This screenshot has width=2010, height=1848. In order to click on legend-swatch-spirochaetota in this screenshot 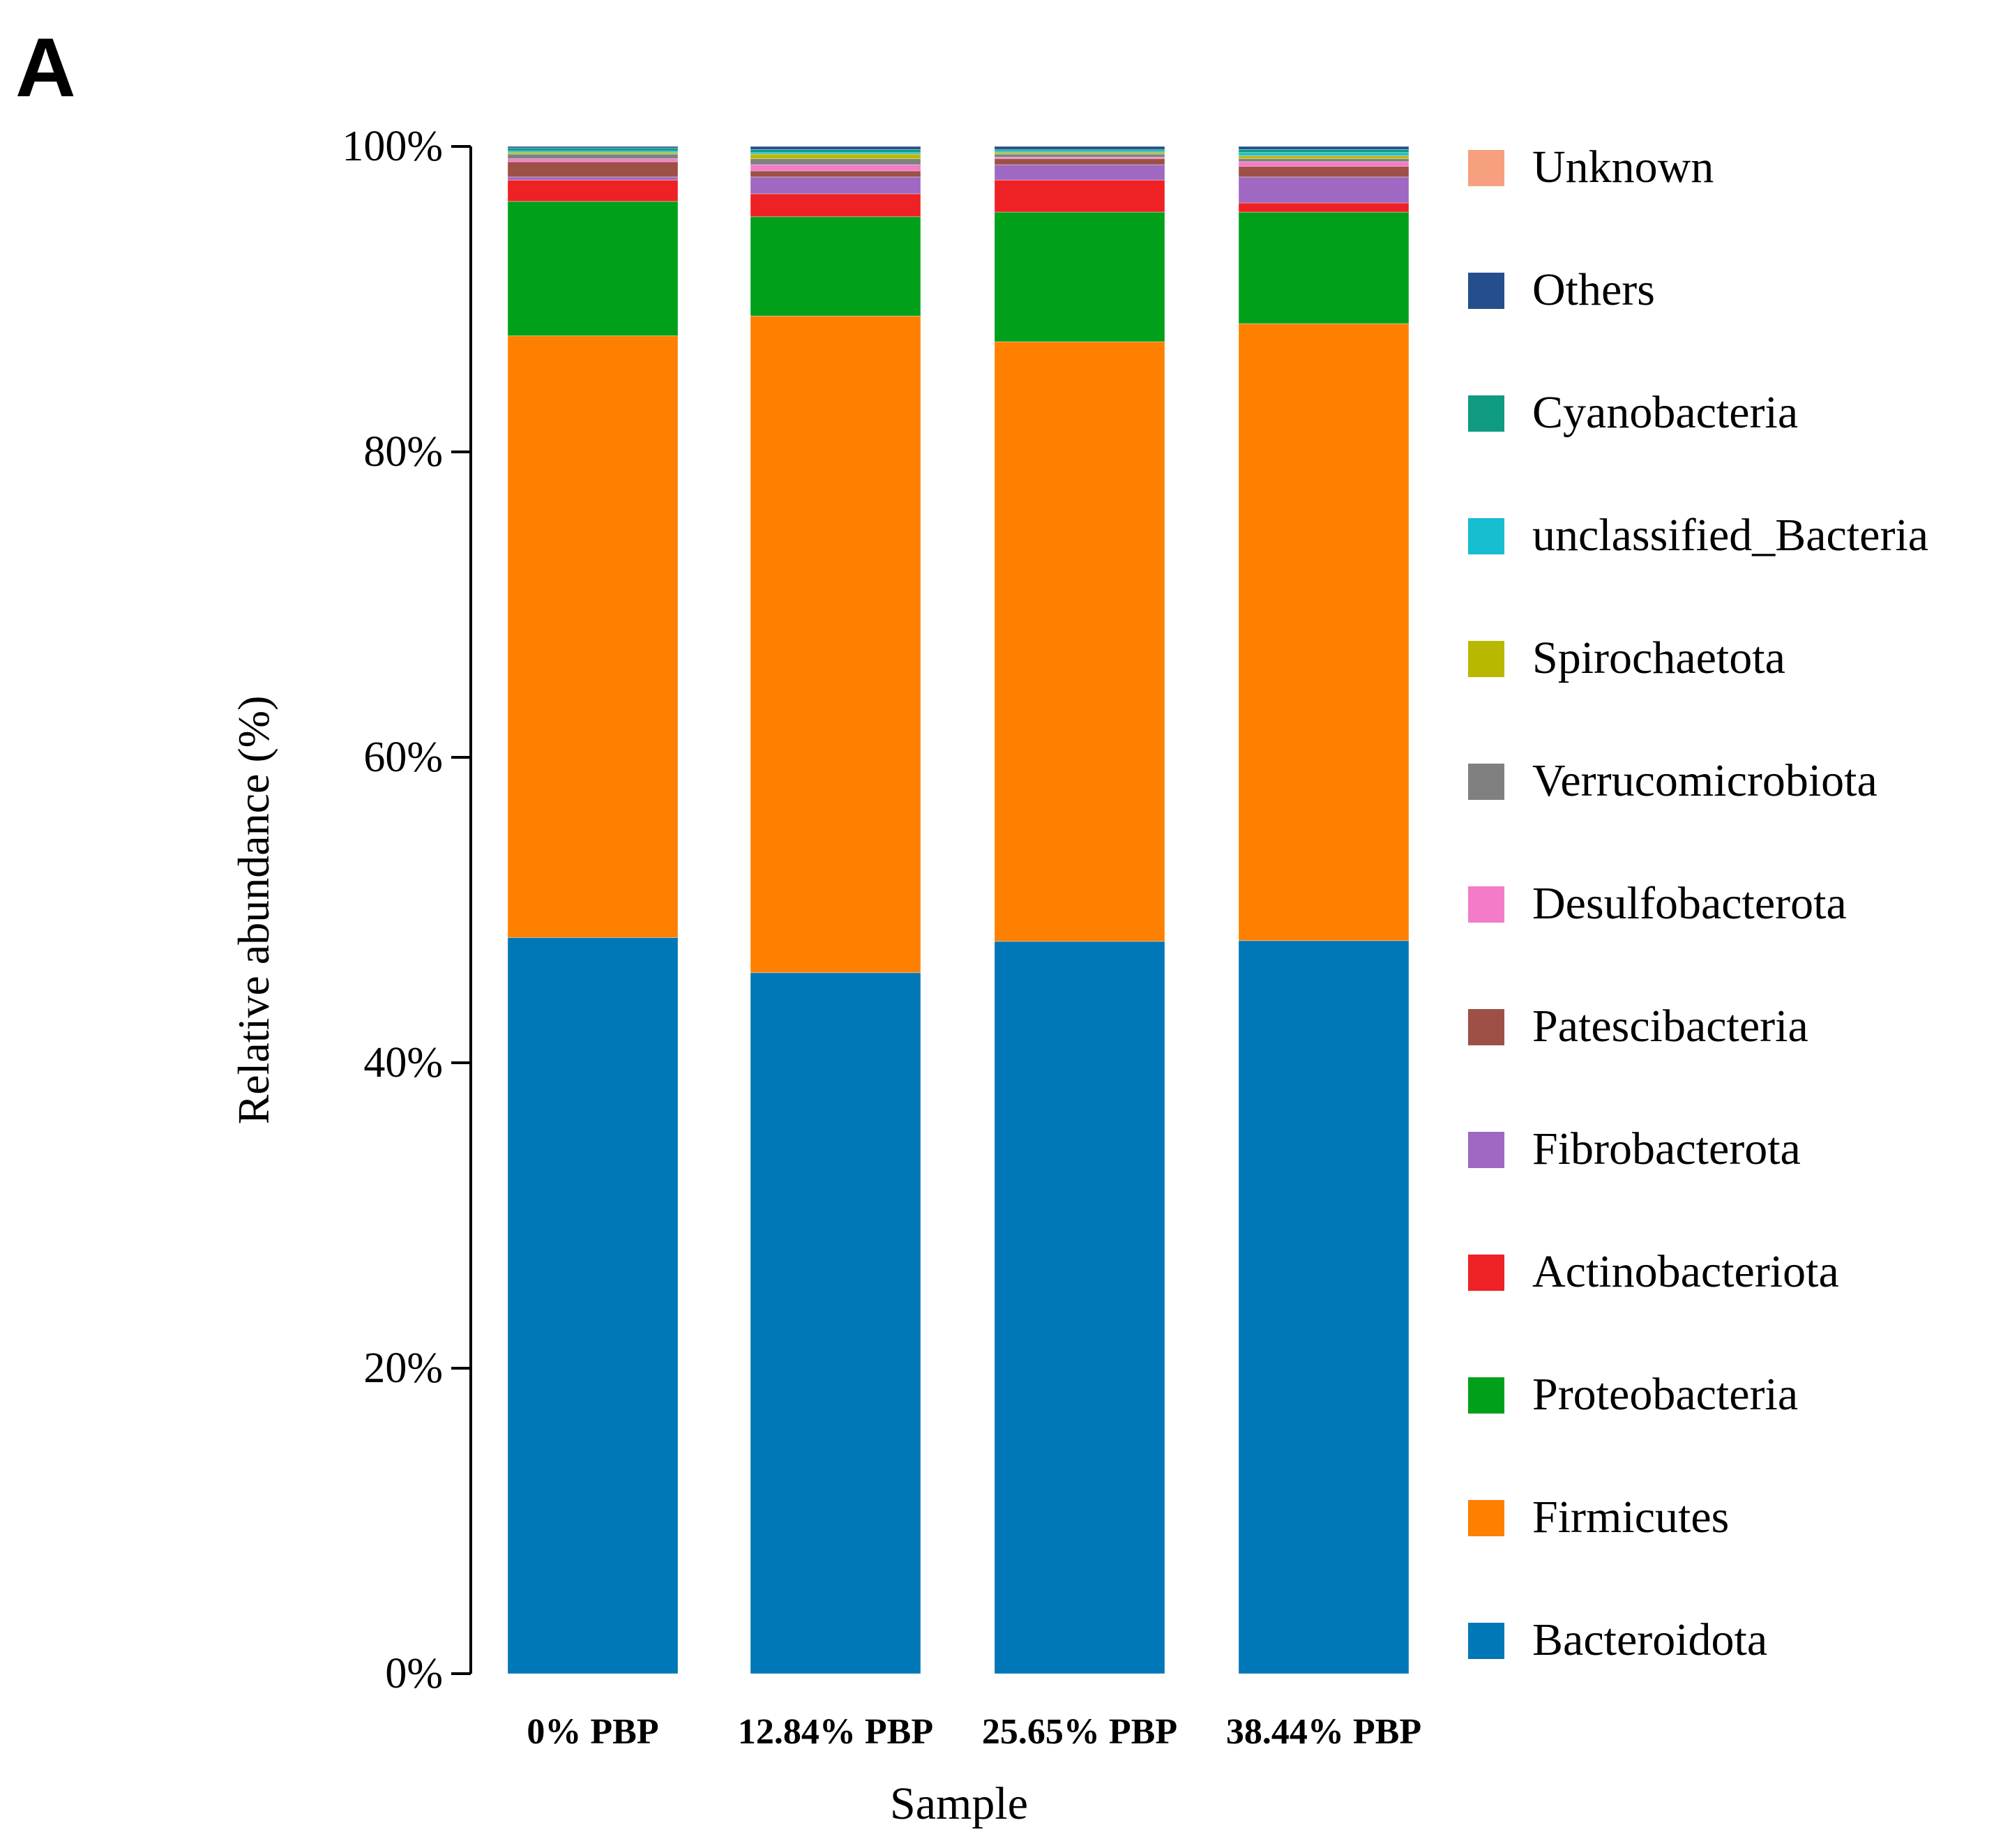, I will do `click(1486, 659)`.